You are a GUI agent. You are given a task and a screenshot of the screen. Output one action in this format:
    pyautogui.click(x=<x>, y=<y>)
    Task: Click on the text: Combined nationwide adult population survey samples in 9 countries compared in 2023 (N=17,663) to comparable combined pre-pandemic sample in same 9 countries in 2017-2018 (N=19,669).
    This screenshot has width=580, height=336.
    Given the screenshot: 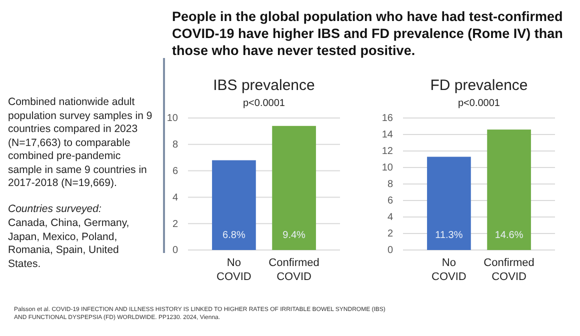 What is the action you would take?
    pyautogui.click(x=81, y=143)
    